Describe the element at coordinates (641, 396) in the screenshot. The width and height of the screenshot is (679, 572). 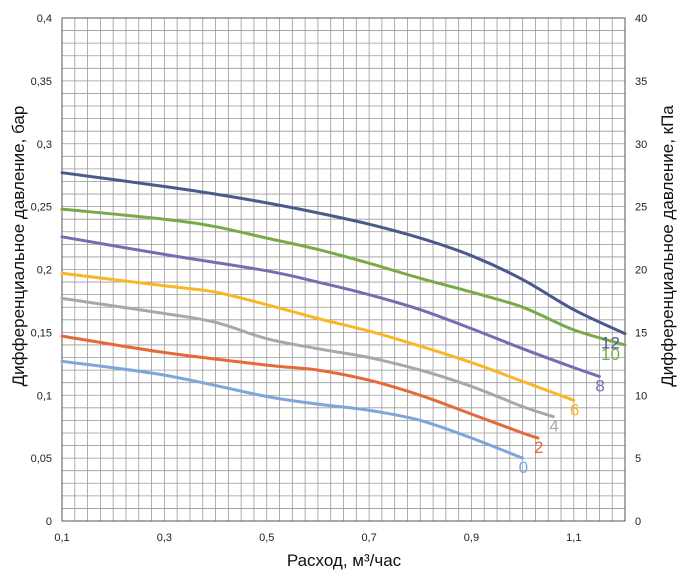
I see `y-right-tick-label: 10` at that location.